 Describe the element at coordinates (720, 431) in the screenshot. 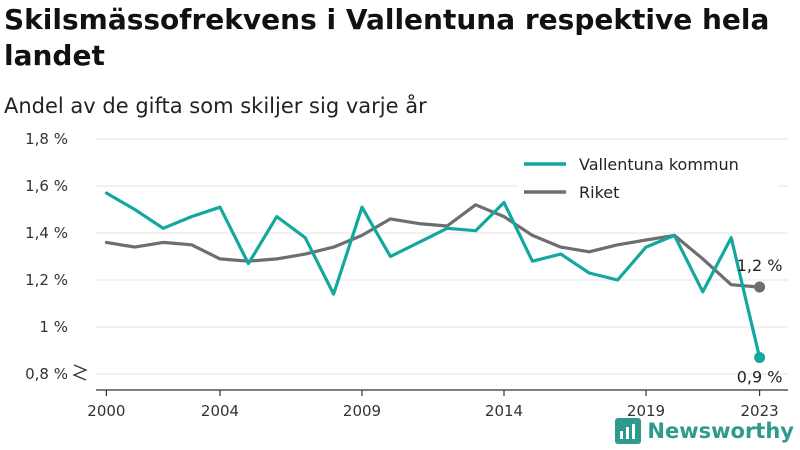

I see `brand-name: Newsworthy` at that location.